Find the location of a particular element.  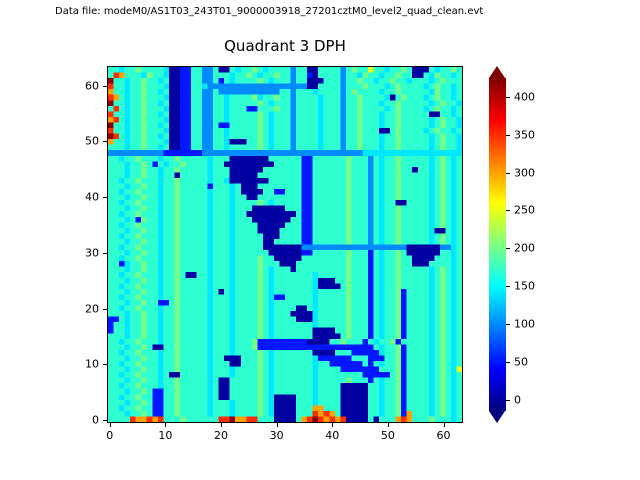

colorbar is located at coordinates (497, 244).